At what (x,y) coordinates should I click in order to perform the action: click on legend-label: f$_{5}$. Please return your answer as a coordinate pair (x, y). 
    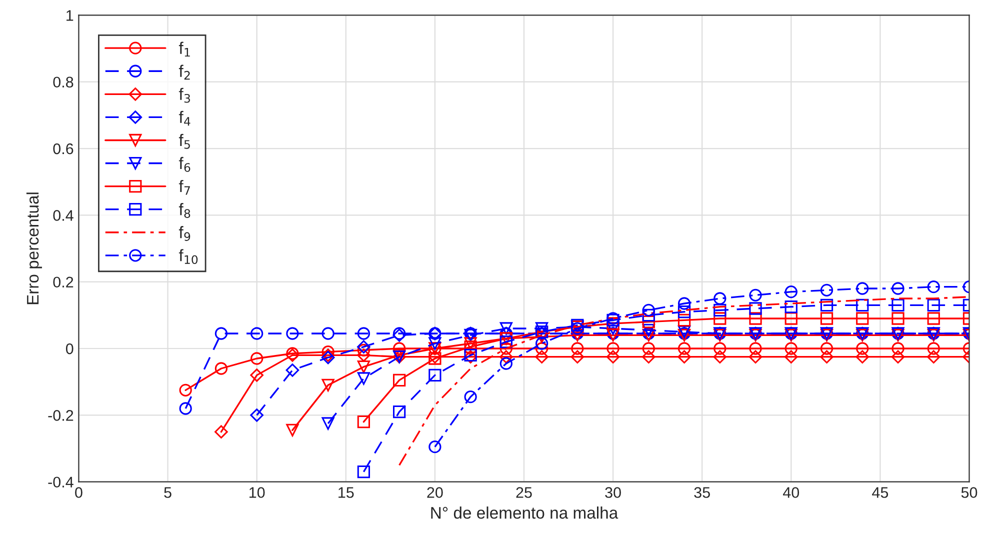
    Looking at the image, I should click on (184, 141).